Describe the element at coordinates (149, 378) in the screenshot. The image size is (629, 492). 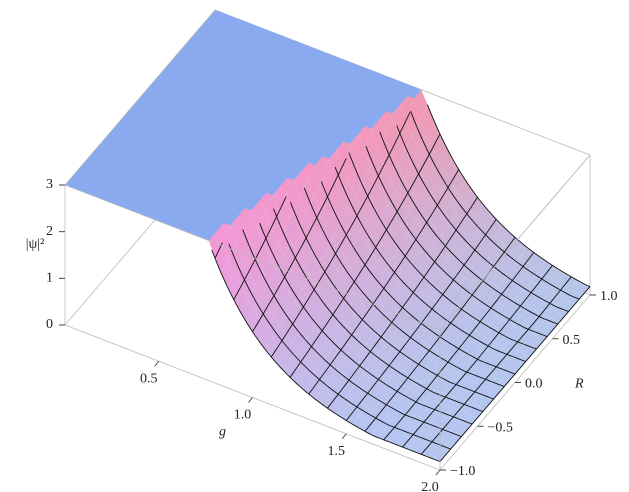
I see `x-tick-label: 0.5` at that location.